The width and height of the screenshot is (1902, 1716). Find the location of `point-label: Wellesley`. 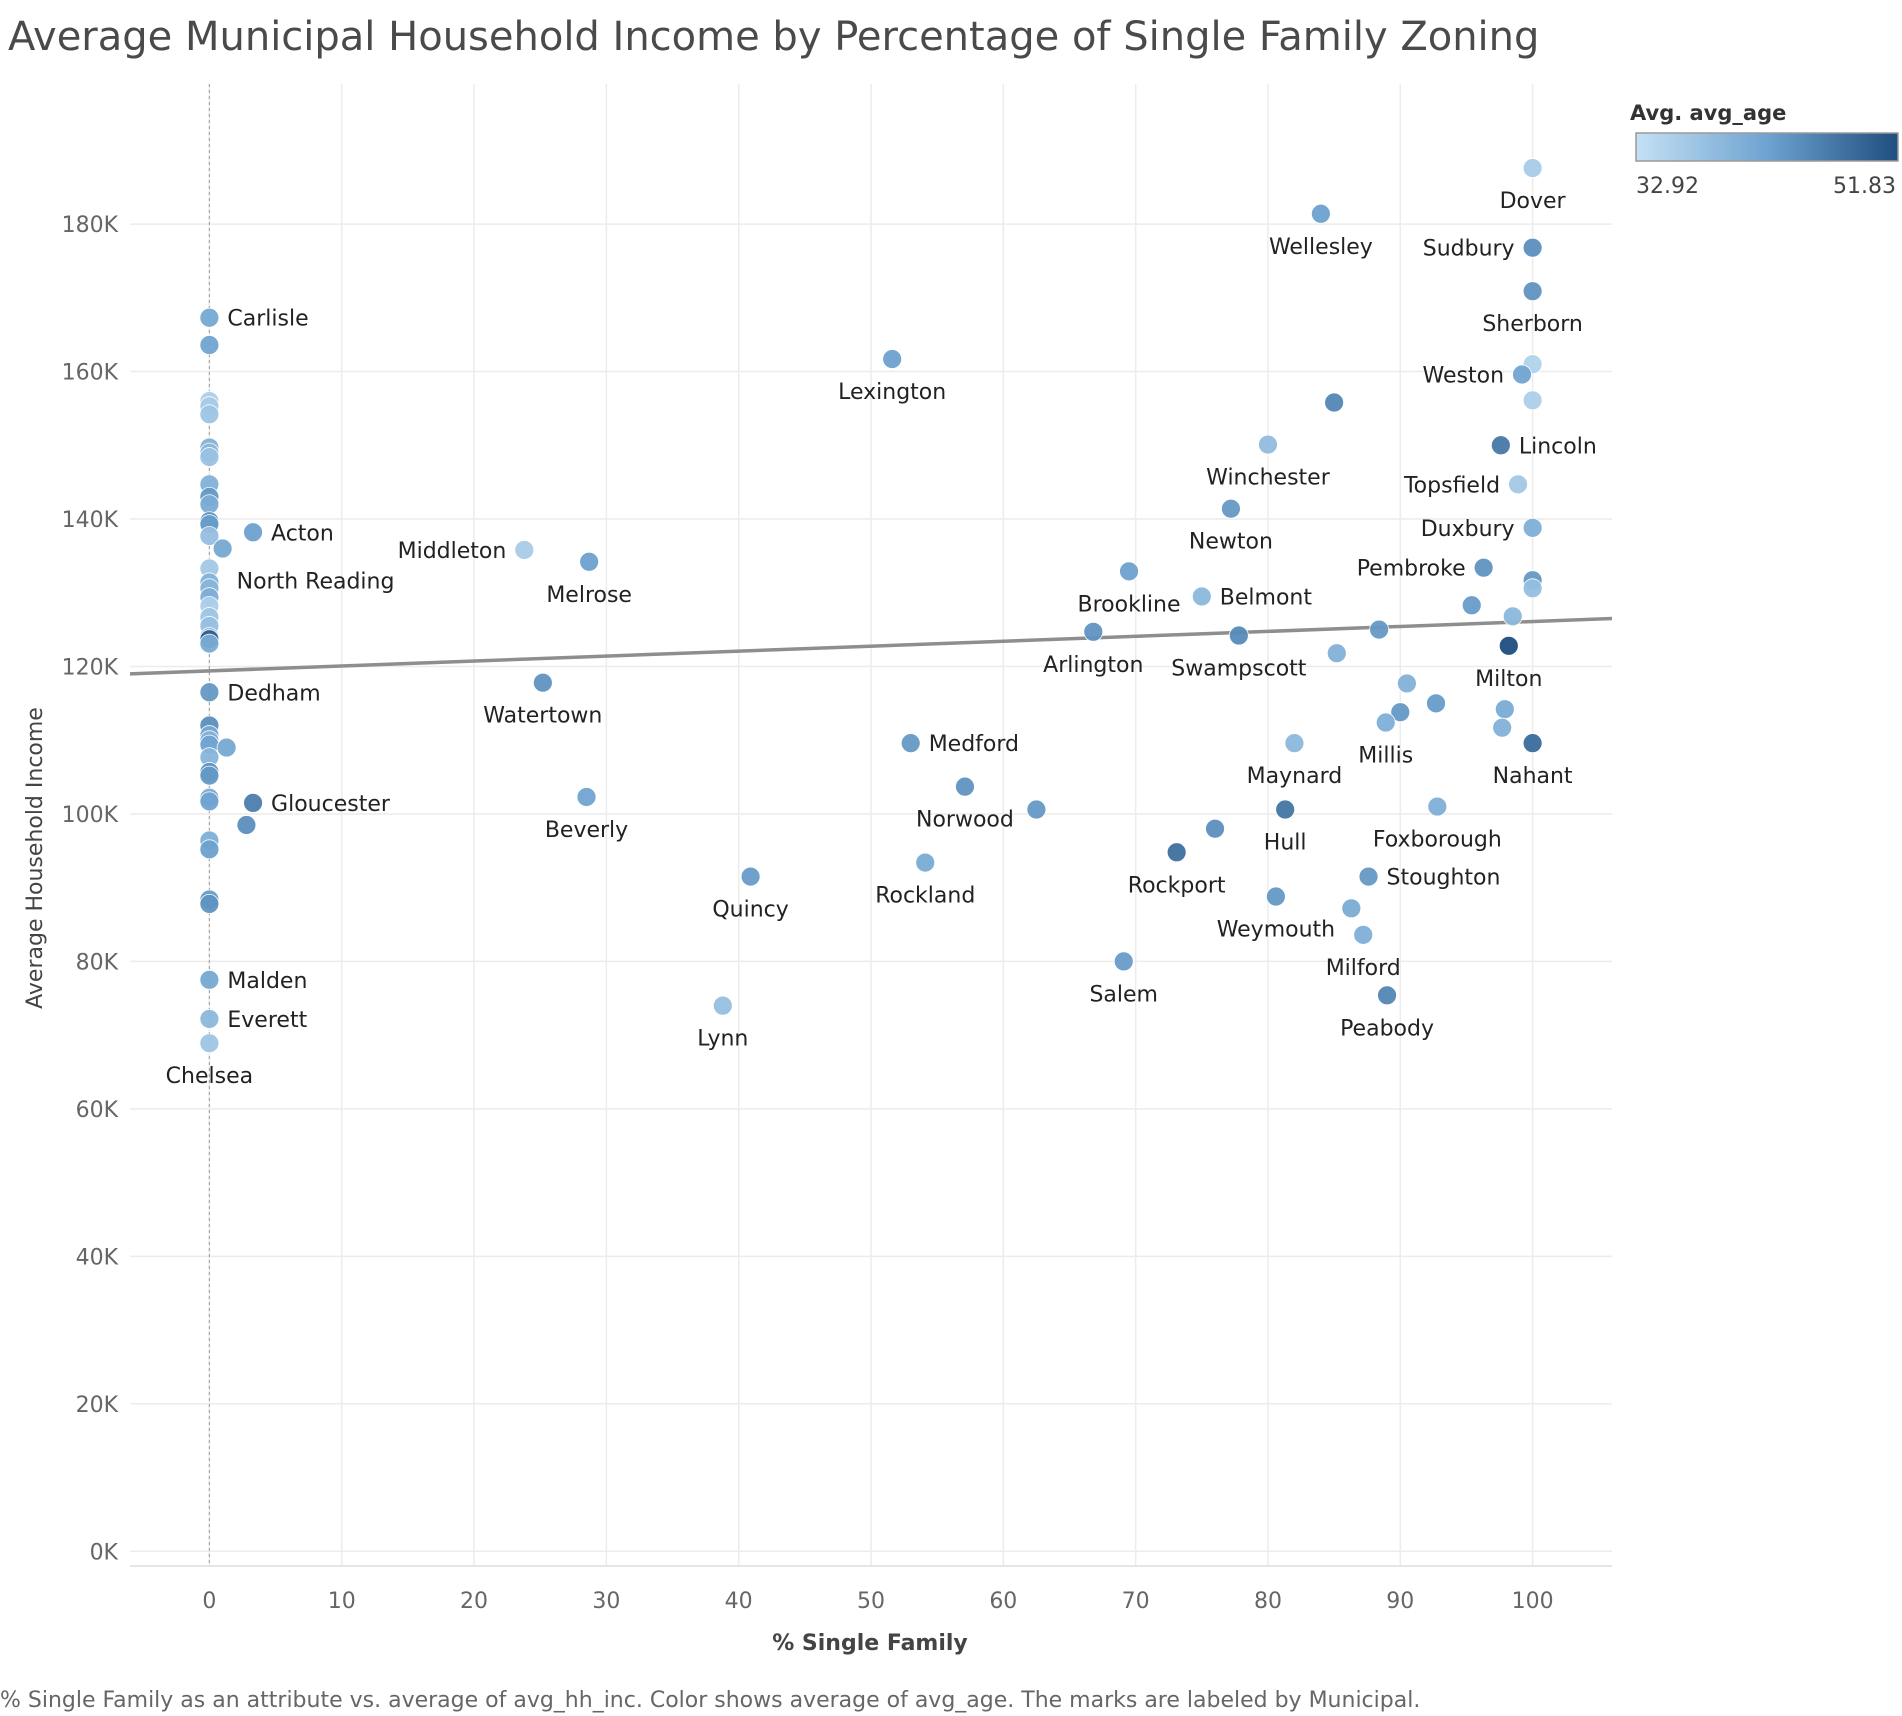

point-label: Wellesley is located at coordinates (1321, 247).